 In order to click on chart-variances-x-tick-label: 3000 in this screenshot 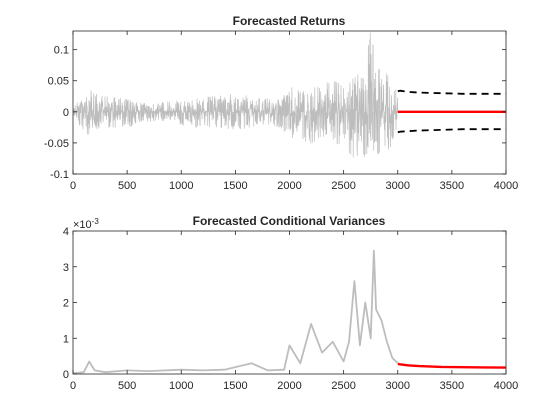, I will do `click(398, 386)`.